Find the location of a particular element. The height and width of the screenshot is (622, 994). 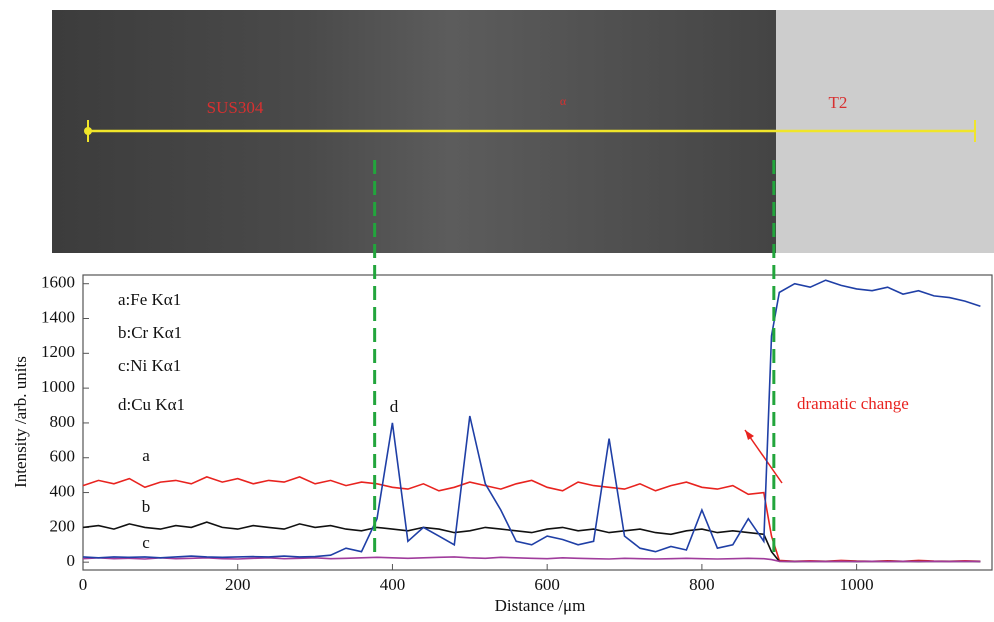

series-label: b is located at coordinates (146, 506).